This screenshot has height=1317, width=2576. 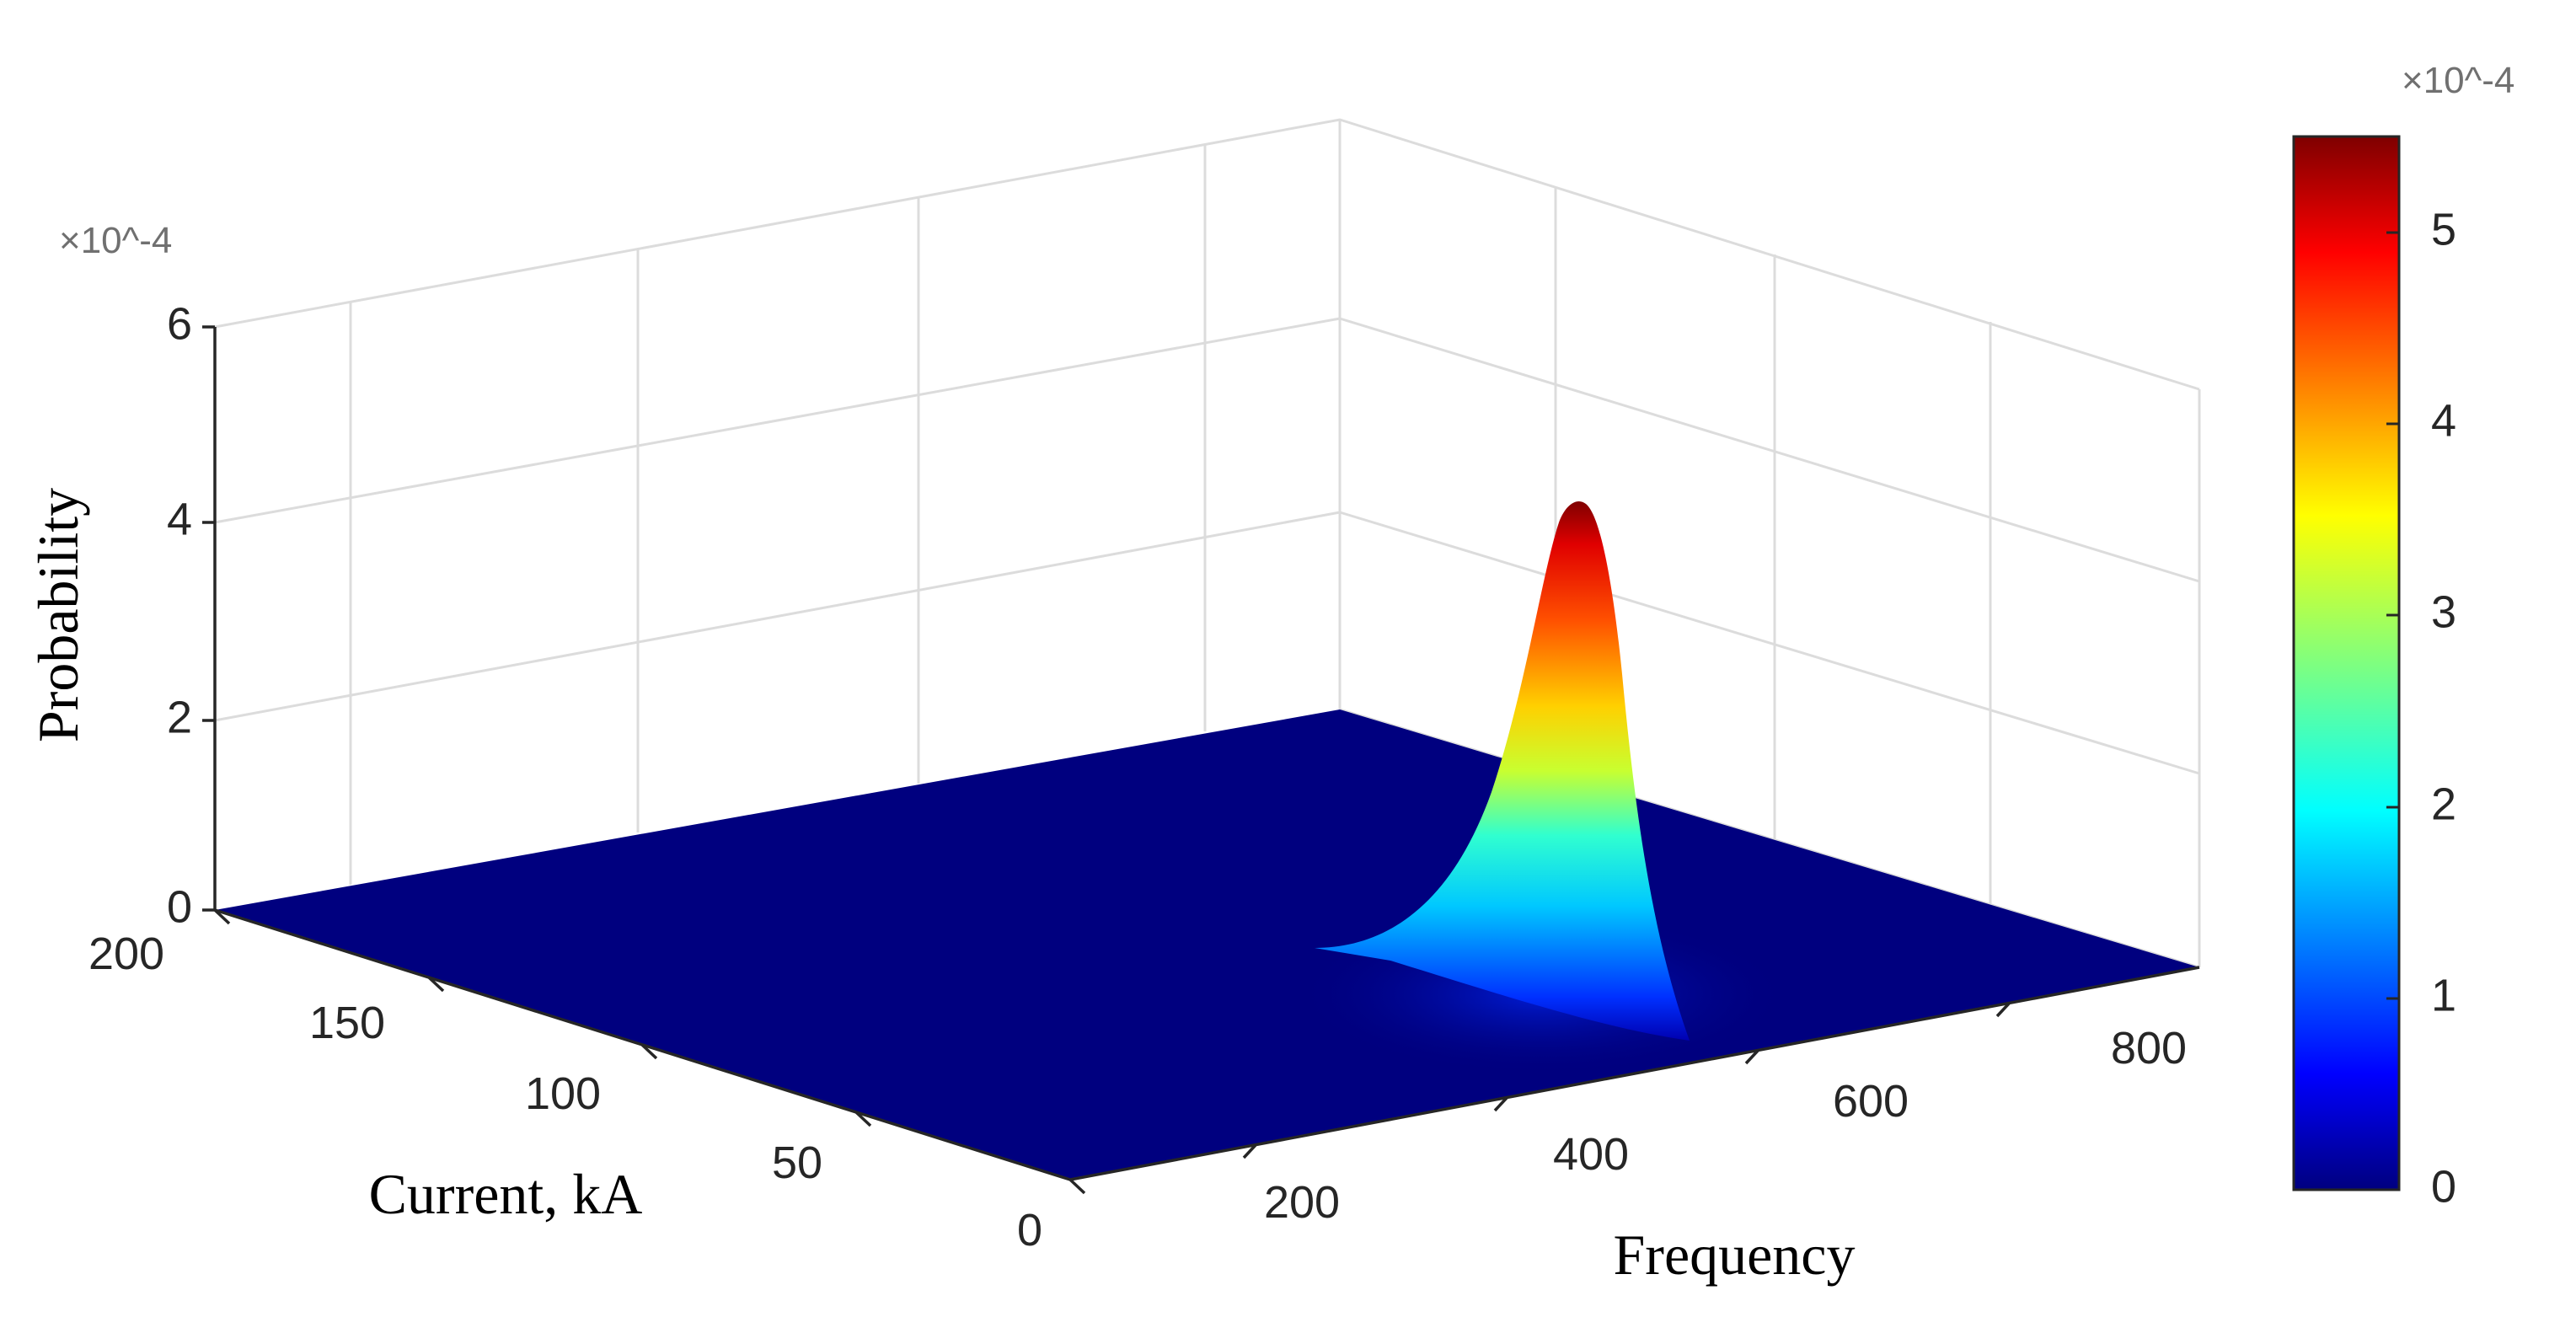 What do you see at coordinates (2443, 995) in the screenshot?
I see `colorbar-tick-label: 1` at bounding box center [2443, 995].